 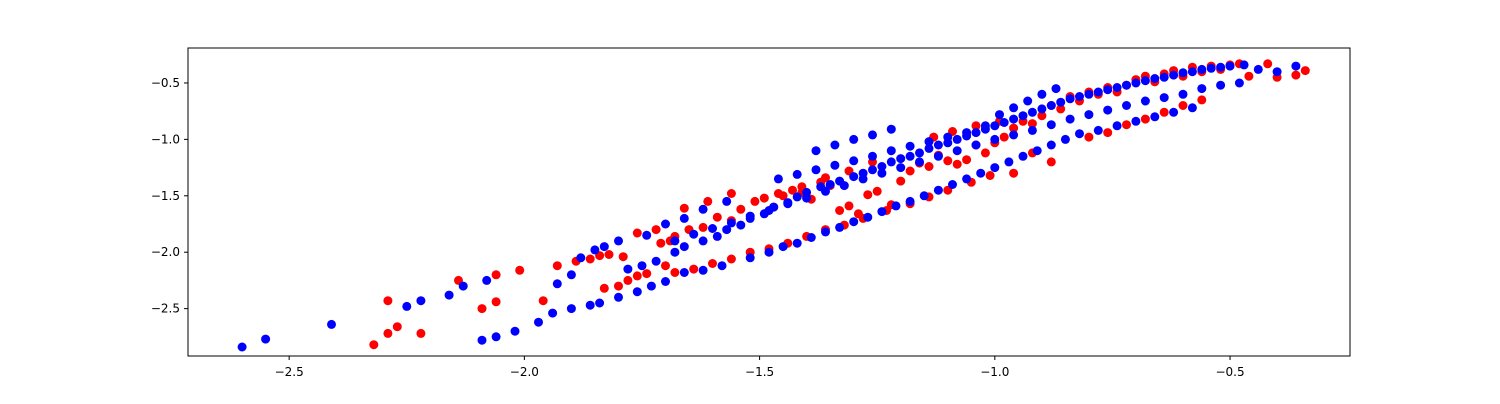 What do you see at coordinates (1229, 372) in the screenshot?
I see `x-tick-label-4: −0.5` at bounding box center [1229, 372].